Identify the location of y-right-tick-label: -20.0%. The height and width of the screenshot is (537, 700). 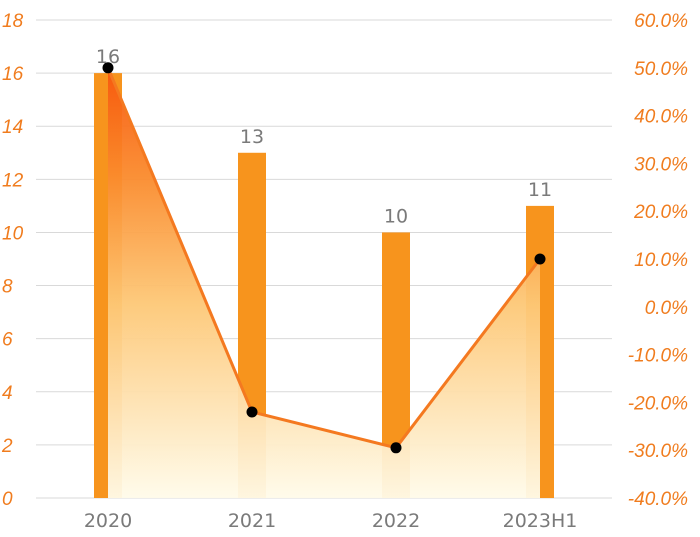
(658, 403).